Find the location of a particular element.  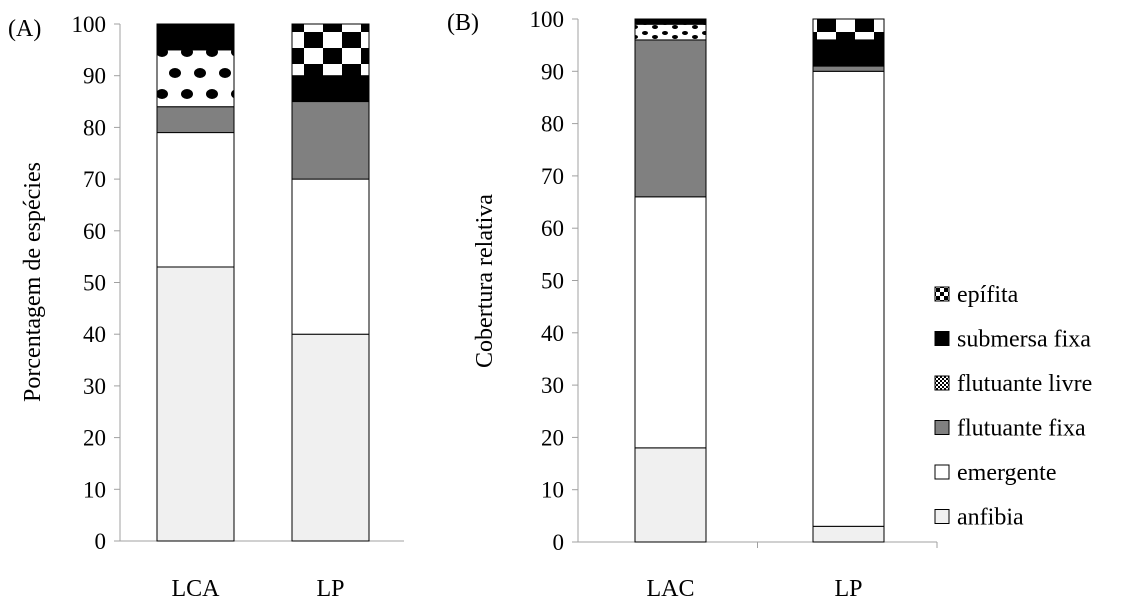

panel-a-label: (A) is located at coordinates (24, 29).